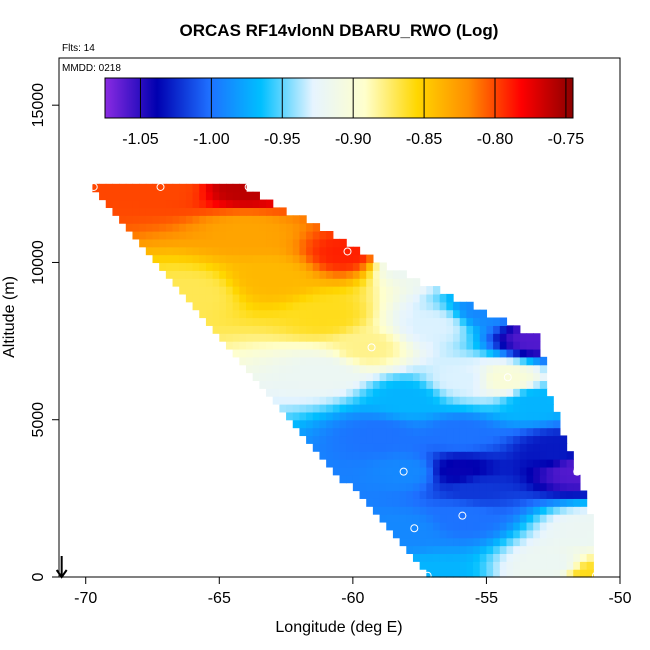  Describe the element at coordinates (566, 139) in the screenshot. I see `colorbar-tick-label: -0.75` at that location.